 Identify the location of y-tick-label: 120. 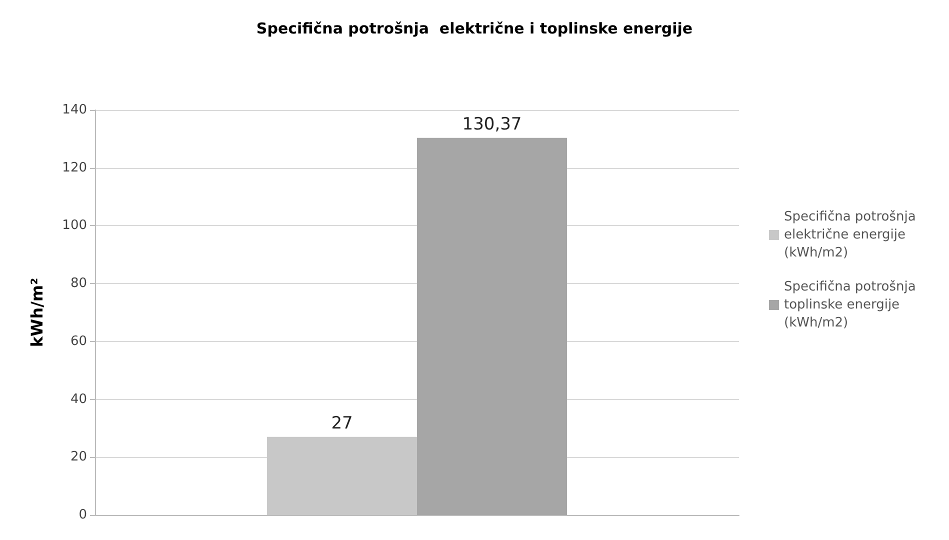
(74, 168).